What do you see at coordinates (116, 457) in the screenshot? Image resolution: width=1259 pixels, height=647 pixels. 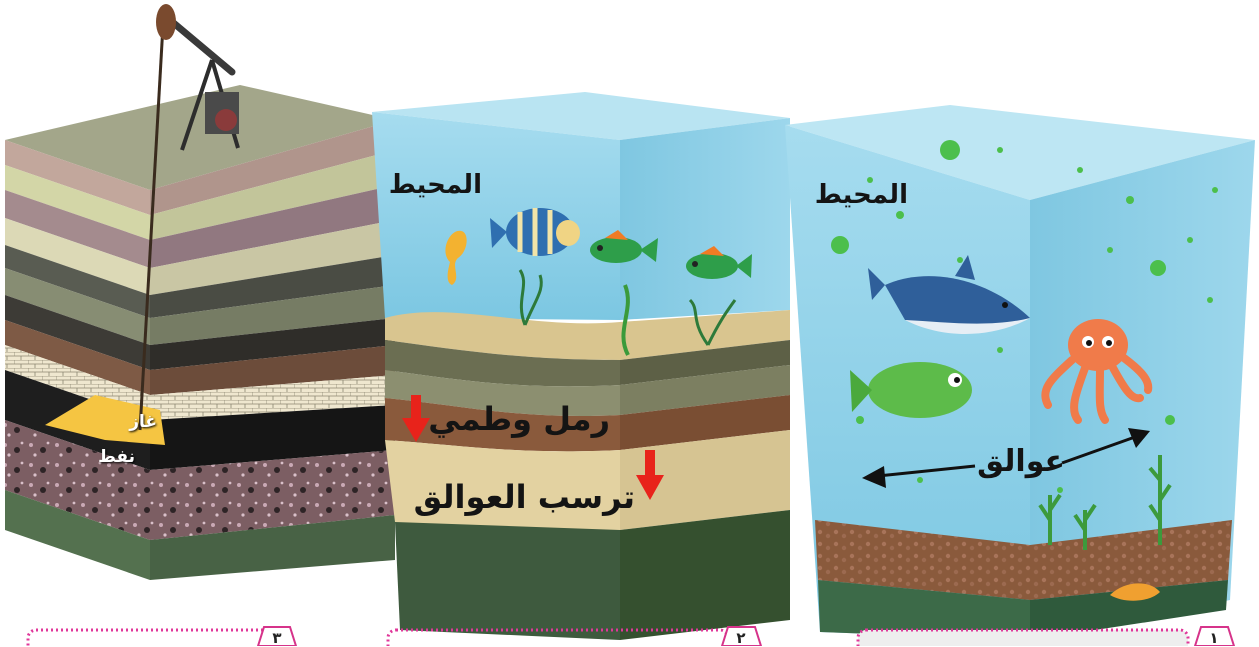 I see `oil-label: نفط` at bounding box center [116, 457].